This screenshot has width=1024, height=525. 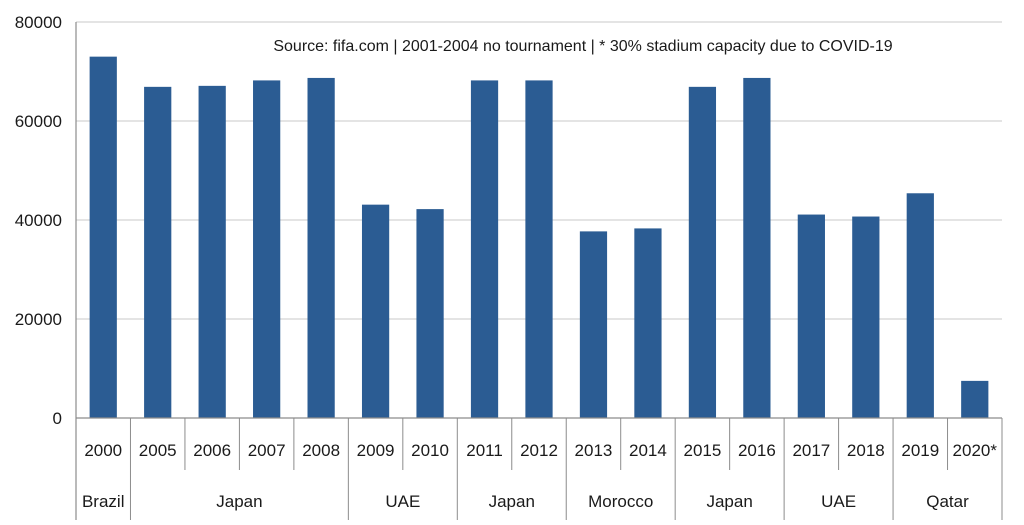 I want to click on group-label: Morocco, so click(x=620, y=501).